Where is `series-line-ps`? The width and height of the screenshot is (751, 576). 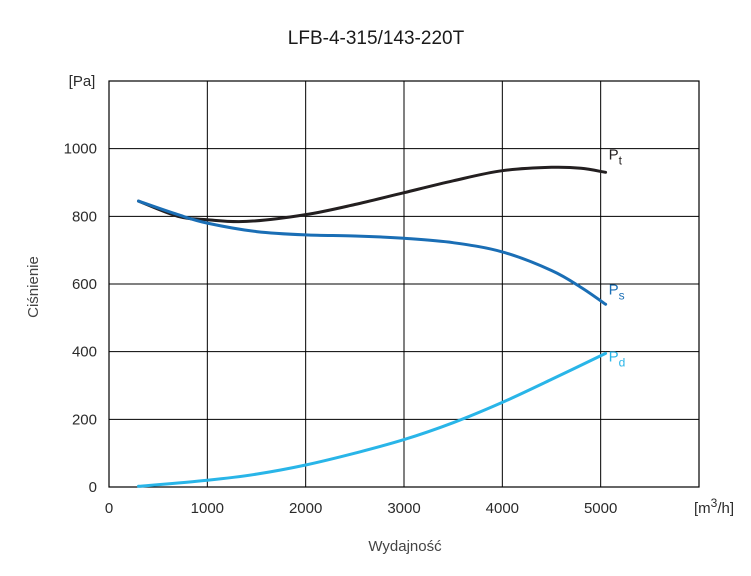
series-line-ps is located at coordinates (372, 252).